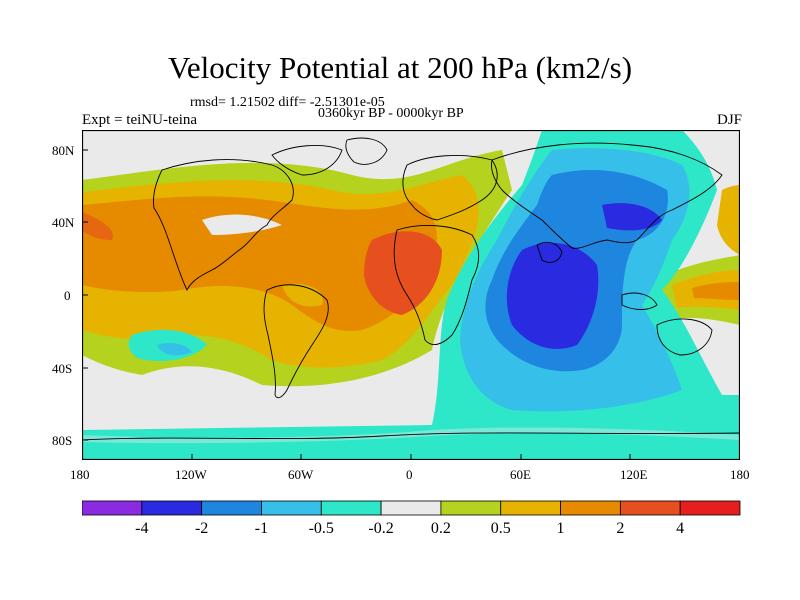 Image resolution: width=800 pixels, height=600 pixels. Describe the element at coordinates (440, 528) in the screenshot. I see `colorbar-tick-label: 0.2` at that location.